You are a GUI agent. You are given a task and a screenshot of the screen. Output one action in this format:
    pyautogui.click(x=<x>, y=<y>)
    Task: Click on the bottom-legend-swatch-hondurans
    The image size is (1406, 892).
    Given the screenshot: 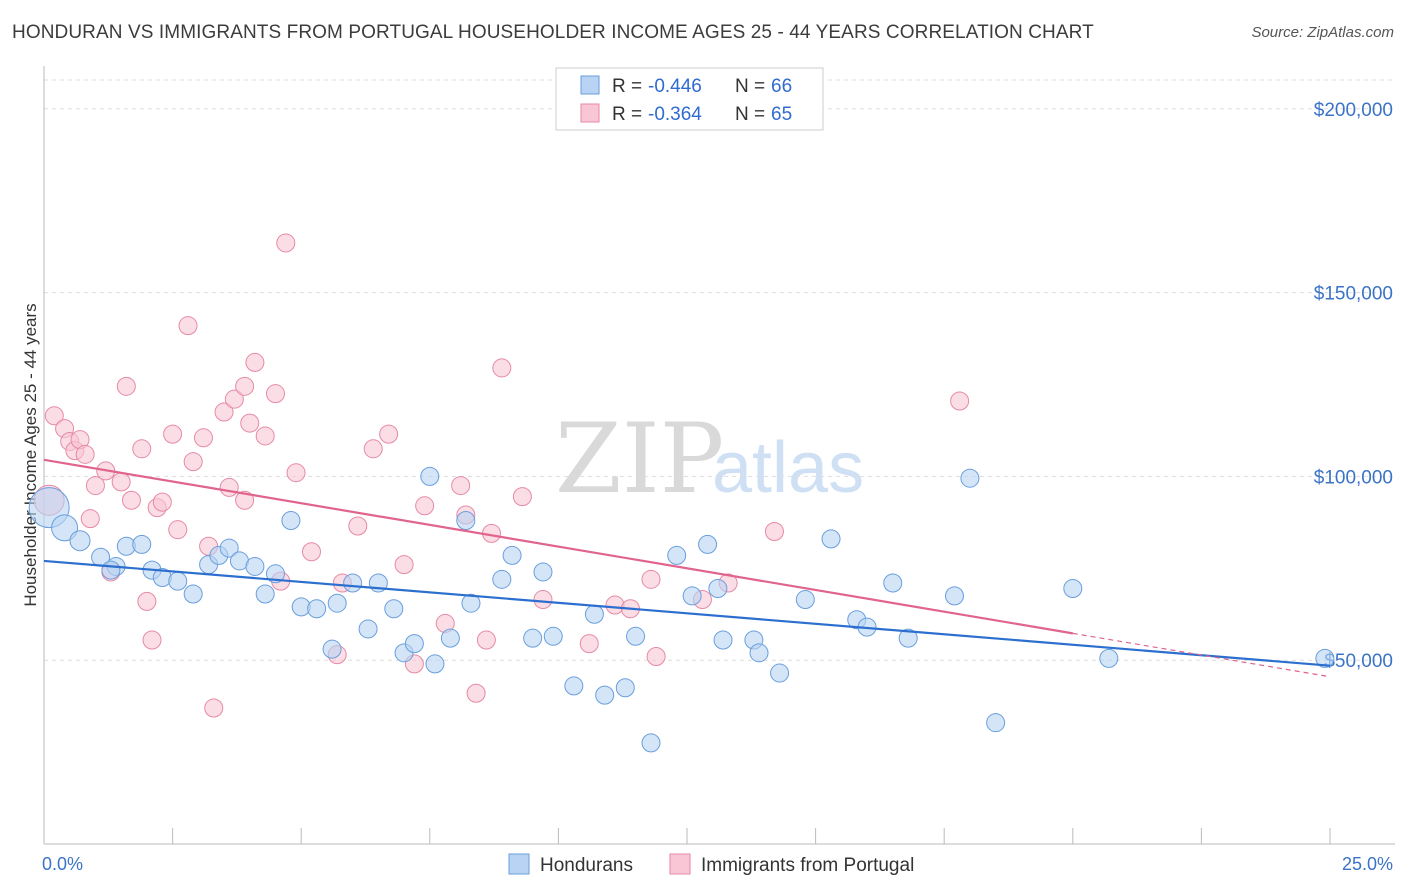 What is the action you would take?
    pyautogui.click(x=519, y=864)
    